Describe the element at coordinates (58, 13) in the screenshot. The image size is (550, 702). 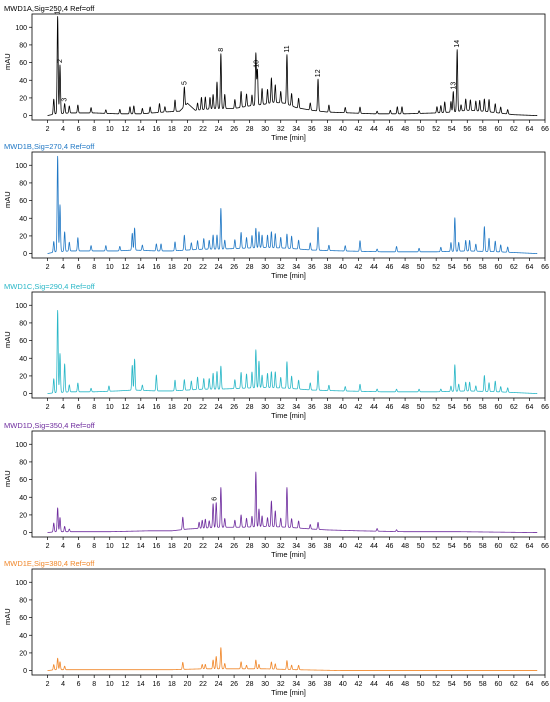
I see `peak-label: 1` at that location.